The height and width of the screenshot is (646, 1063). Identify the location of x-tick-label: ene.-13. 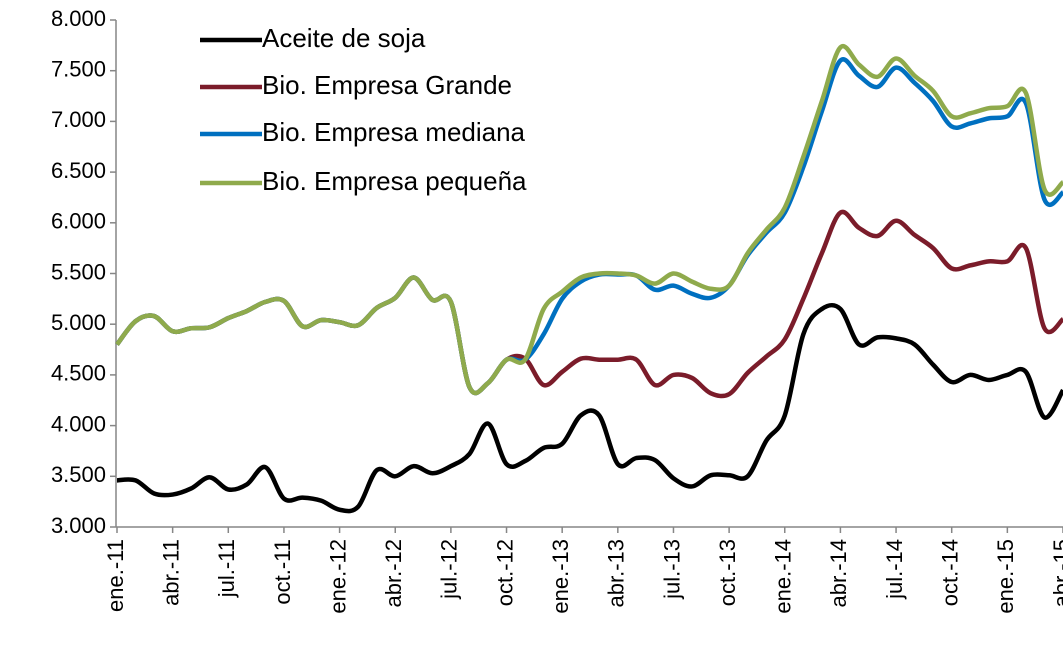
(560, 576).